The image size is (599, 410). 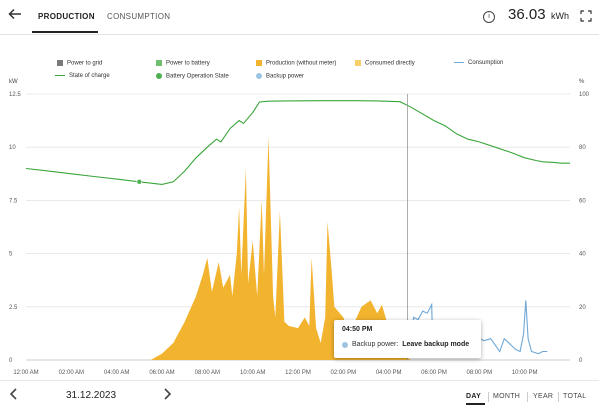 What do you see at coordinates (11, 255) in the screenshot?
I see `left-axis-tick-label: 5` at bounding box center [11, 255].